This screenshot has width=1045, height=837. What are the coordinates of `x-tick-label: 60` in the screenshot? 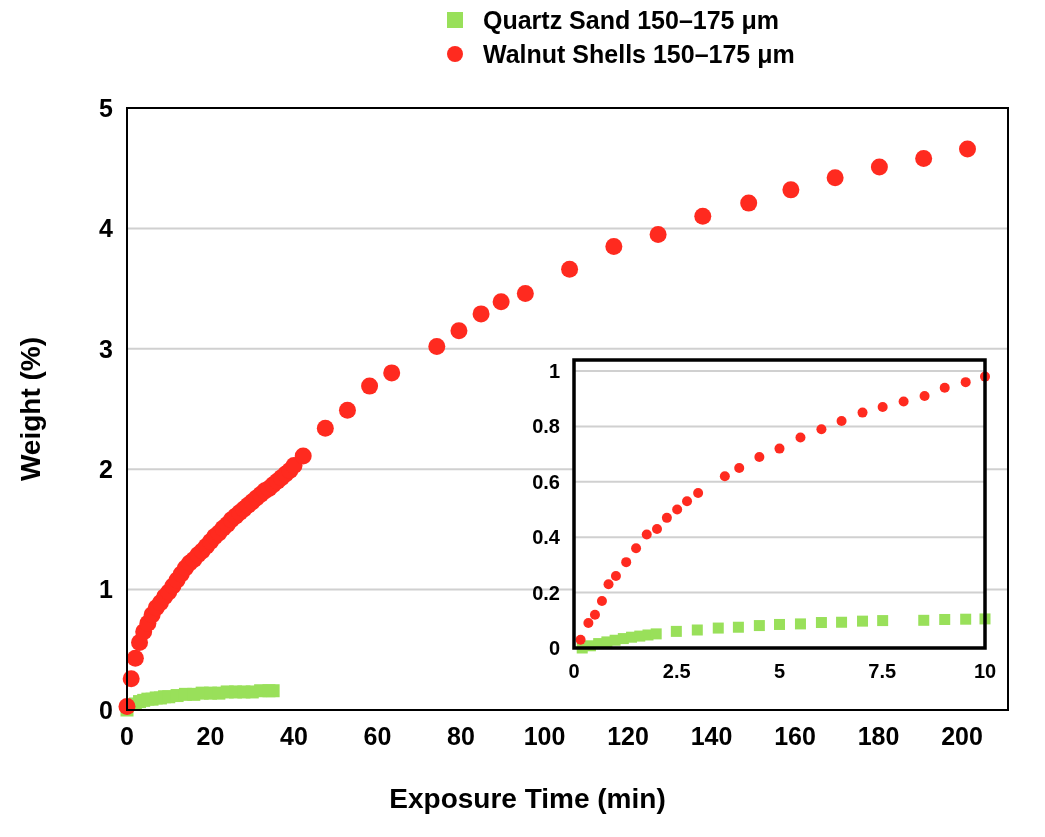 It's located at (377, 736).